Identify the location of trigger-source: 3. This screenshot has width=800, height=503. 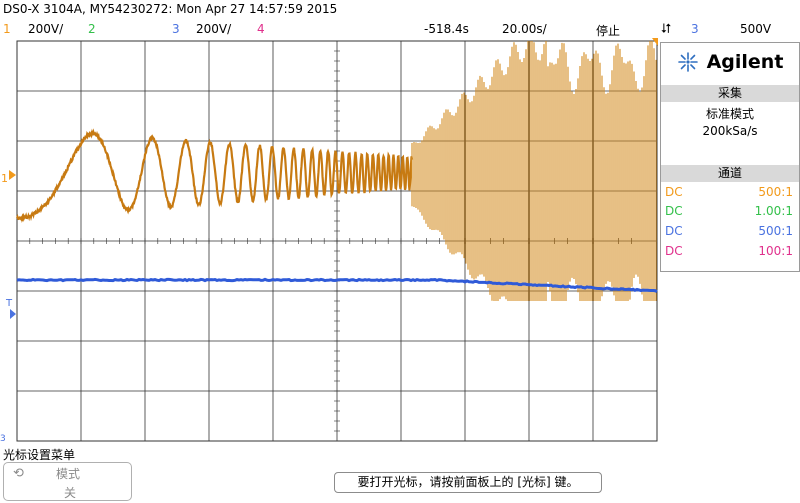
(695, 29).